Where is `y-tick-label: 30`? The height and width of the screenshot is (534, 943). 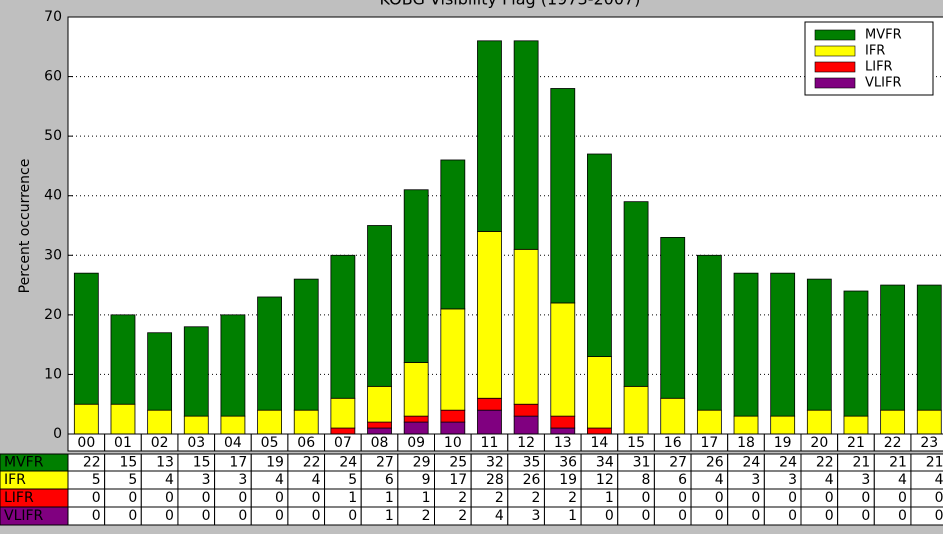 y-tick-label: 30 is located at coordinates (53, 255).